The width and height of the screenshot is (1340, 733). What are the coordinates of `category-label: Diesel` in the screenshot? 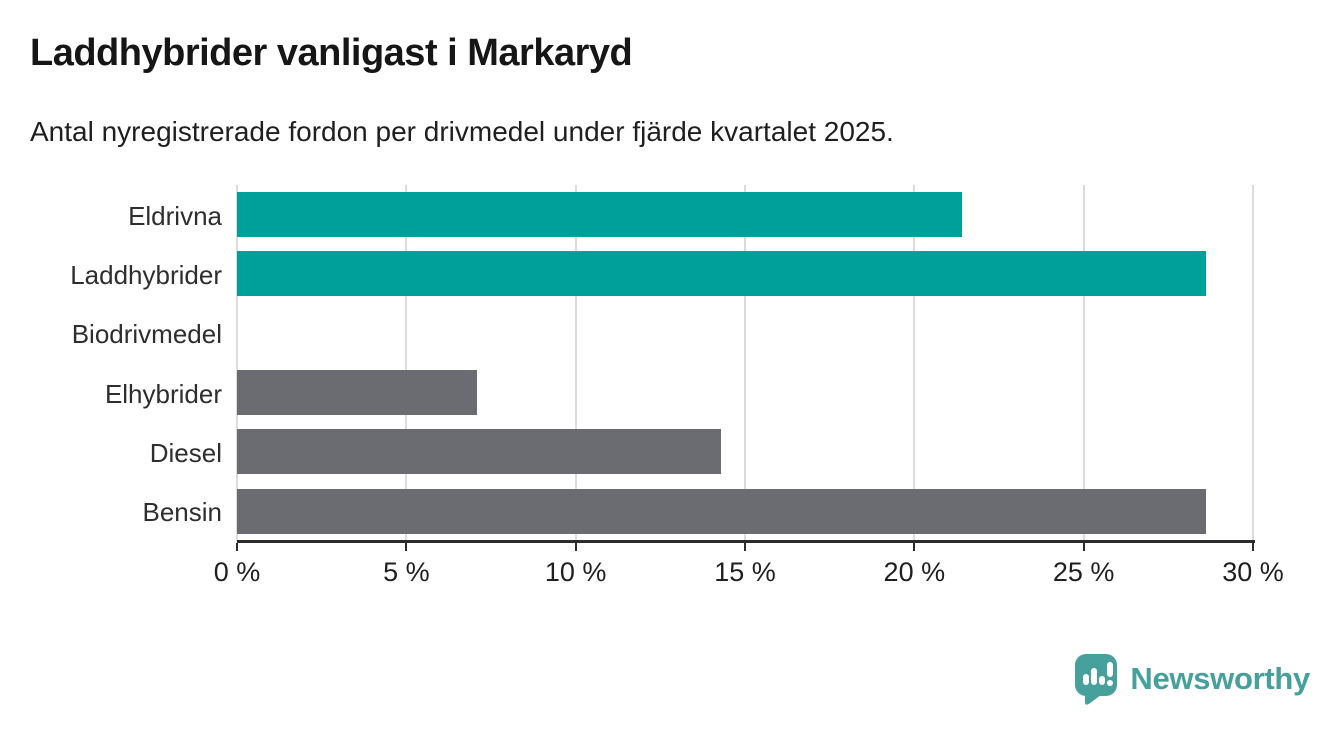 It's located at (185, 452).